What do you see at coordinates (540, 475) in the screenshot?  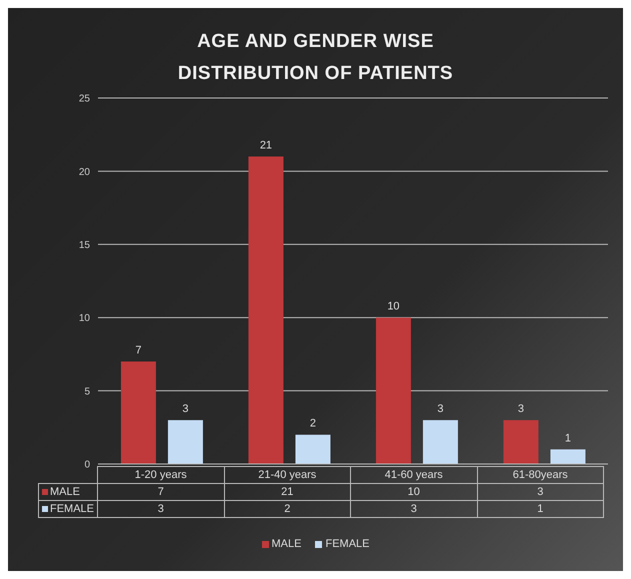 I see `category-label: 61-80years` at bounding box center [540, 475].